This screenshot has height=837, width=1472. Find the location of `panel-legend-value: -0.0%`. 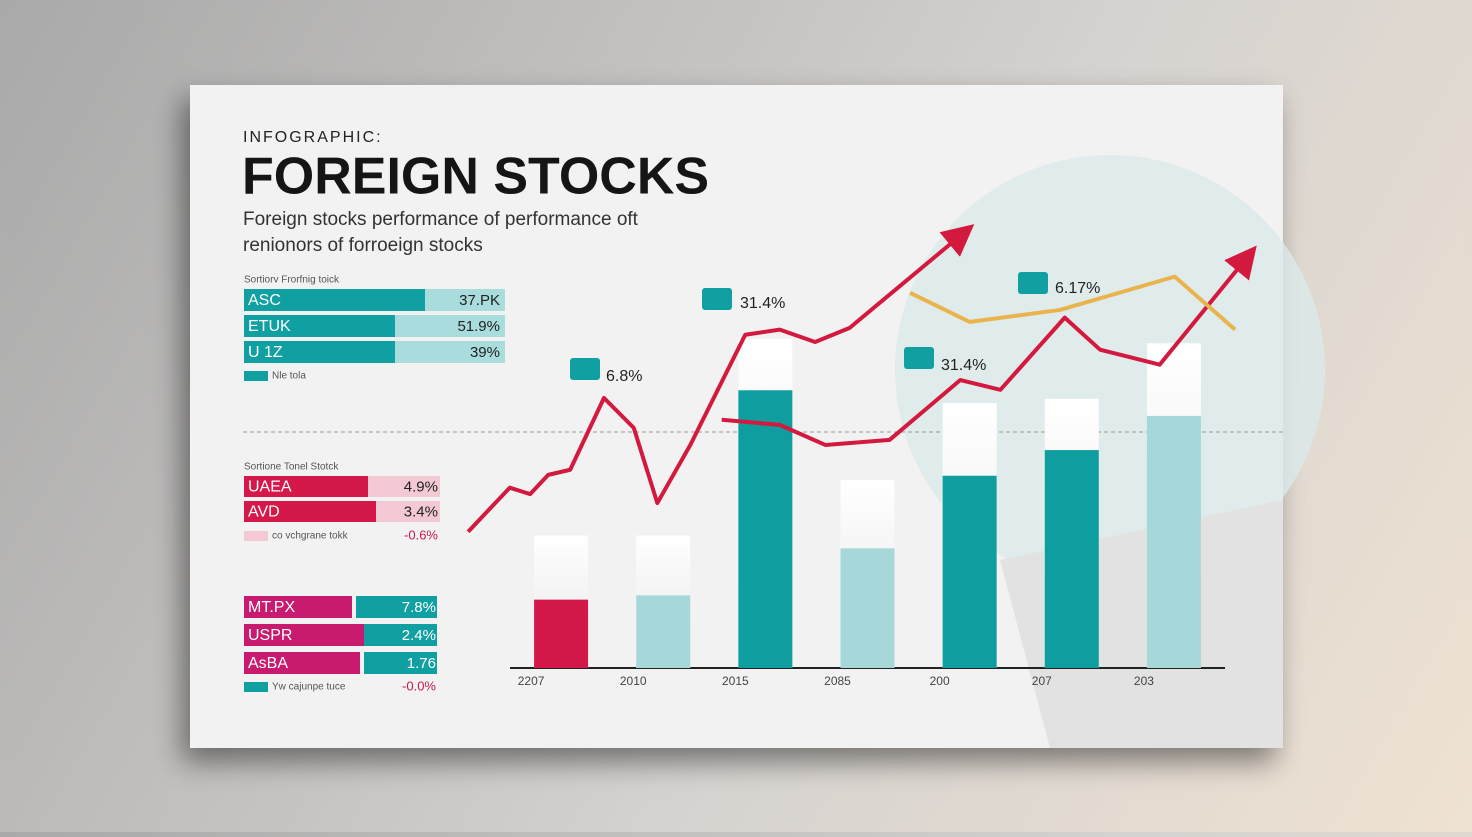

panel-legend-value: -0.0% is located at coordinates (419, 685).